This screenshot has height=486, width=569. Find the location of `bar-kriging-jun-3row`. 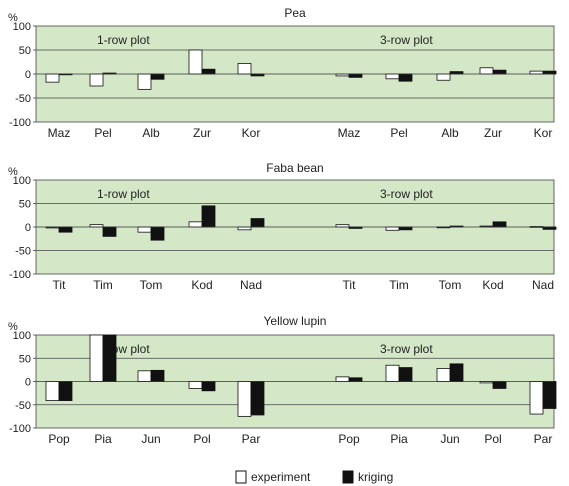

bar-kriging-jun-3row is located at coordinates (456, 372).